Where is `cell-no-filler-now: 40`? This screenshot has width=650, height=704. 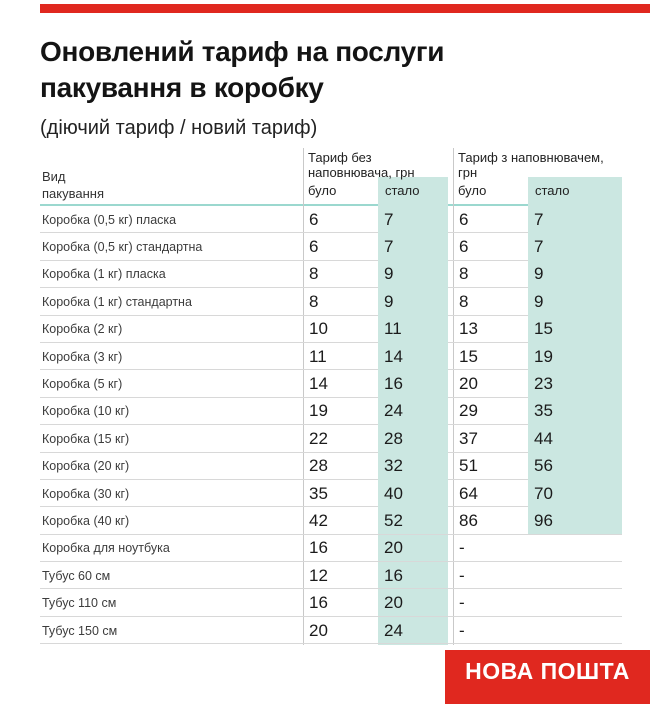
cell-no-filler-now: 40 is located at coordinates (393, 493).